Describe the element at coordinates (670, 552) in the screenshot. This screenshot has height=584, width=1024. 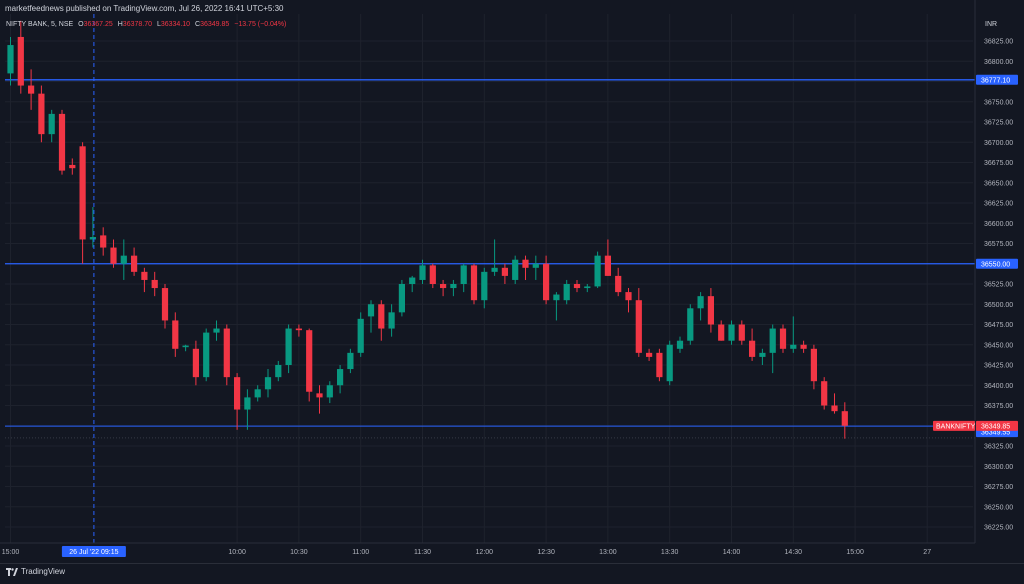
I see `time-tick-label: 13:30` at that location.